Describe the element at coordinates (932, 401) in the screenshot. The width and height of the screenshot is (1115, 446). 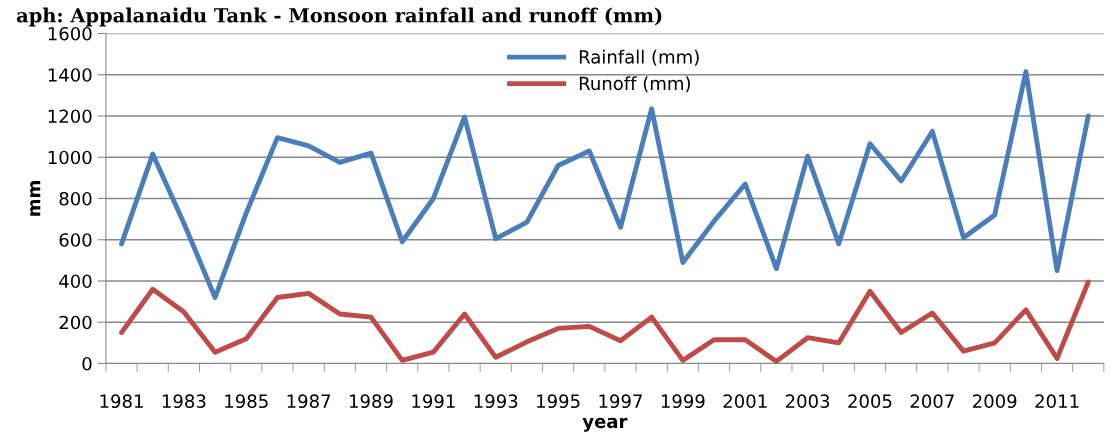
I see `x-tick-label: 2007` at that location.